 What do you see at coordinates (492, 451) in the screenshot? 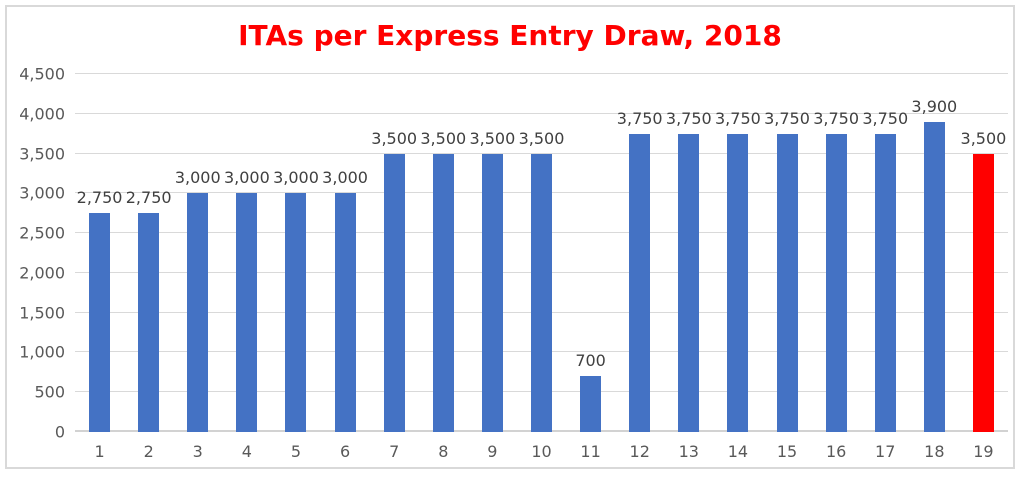
I see `x-tick-label: 9` at bounding box center [492, 451].